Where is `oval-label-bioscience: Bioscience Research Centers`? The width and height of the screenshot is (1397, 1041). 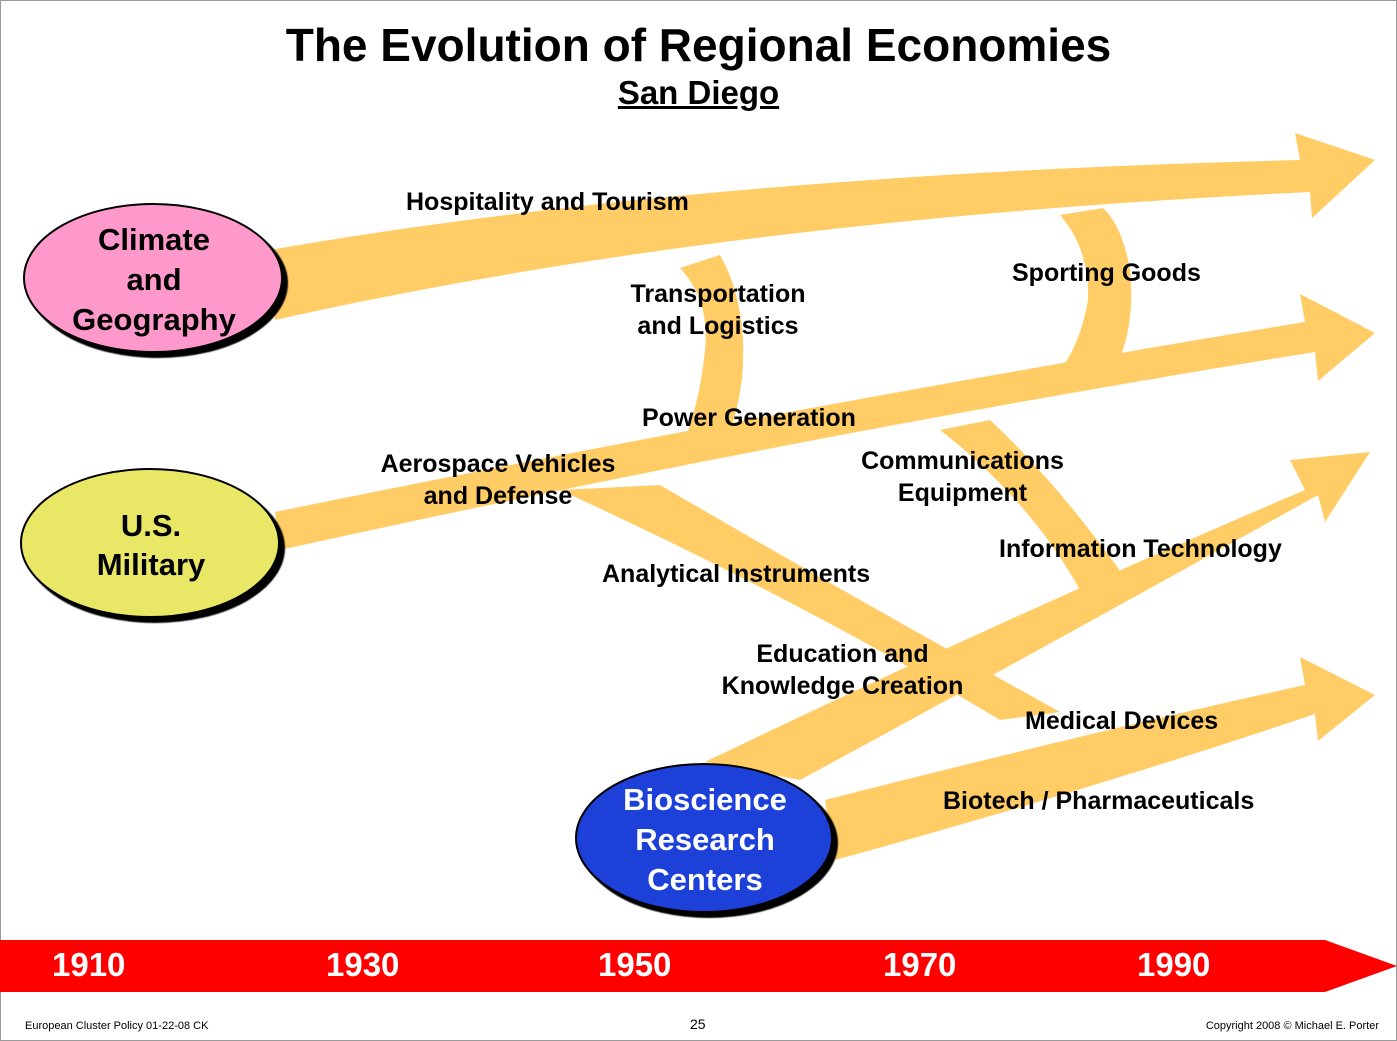
oval-label-bioscience: Bioscience Research Centers is located at coordinates (705, 840).